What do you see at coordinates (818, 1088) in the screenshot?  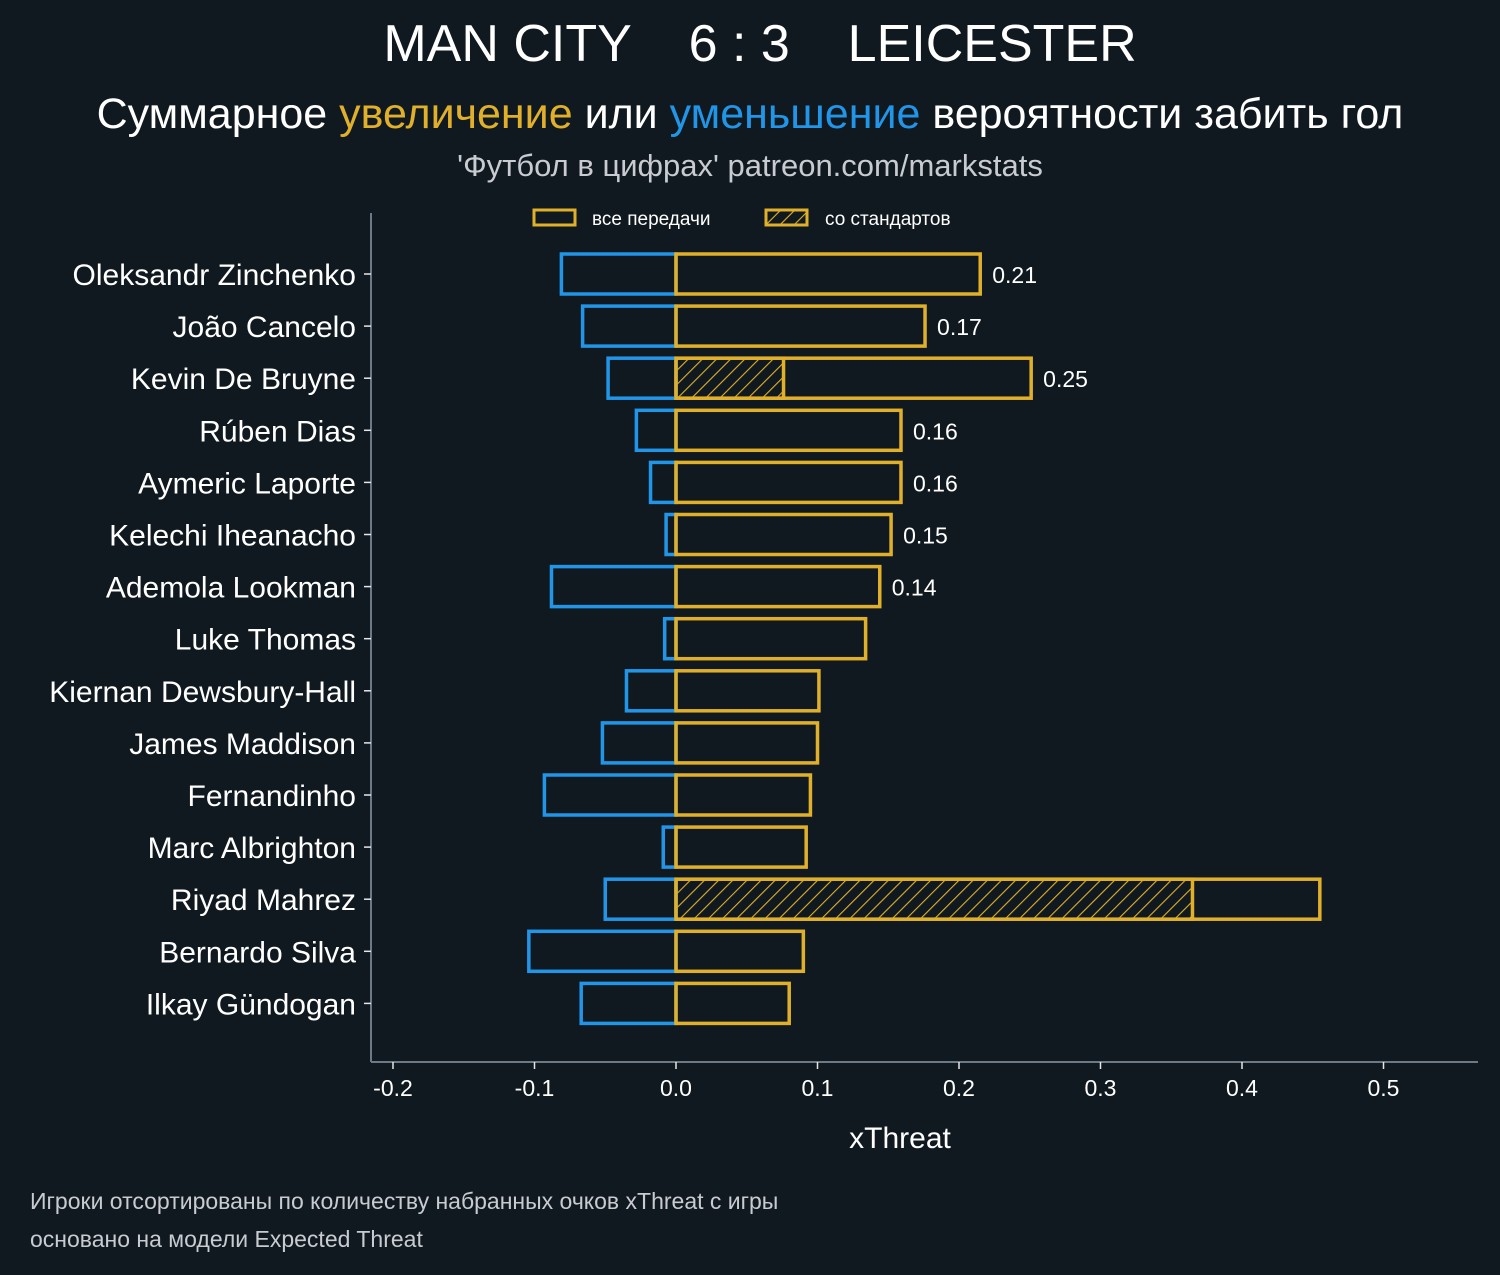 I see `x-tick-label: 0.1` at bounding box center [818, 1088].